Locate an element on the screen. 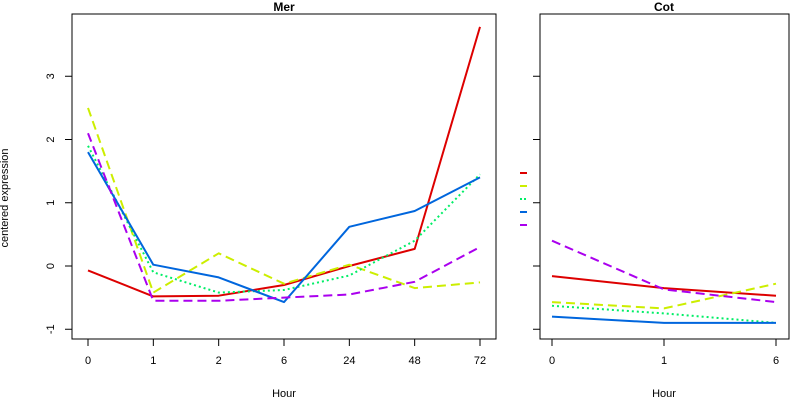 This screenshot has width=800, height=400. x-axis-mer: 0 1 2 6 24 48 72 is located at coordinates (285, 353).